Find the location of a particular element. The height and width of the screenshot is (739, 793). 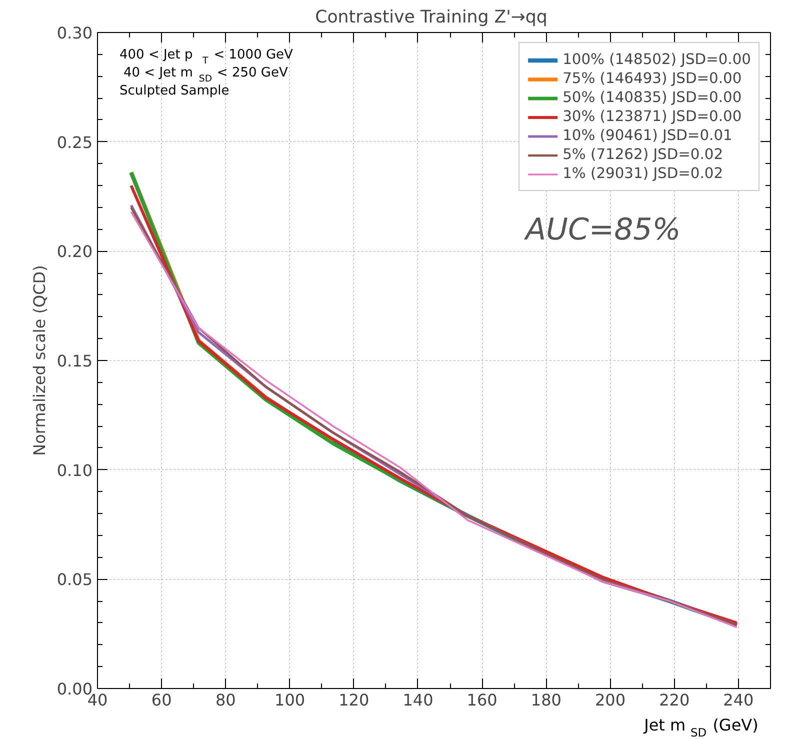

x-tick-label: 180 is located at coordinates (546, 700).